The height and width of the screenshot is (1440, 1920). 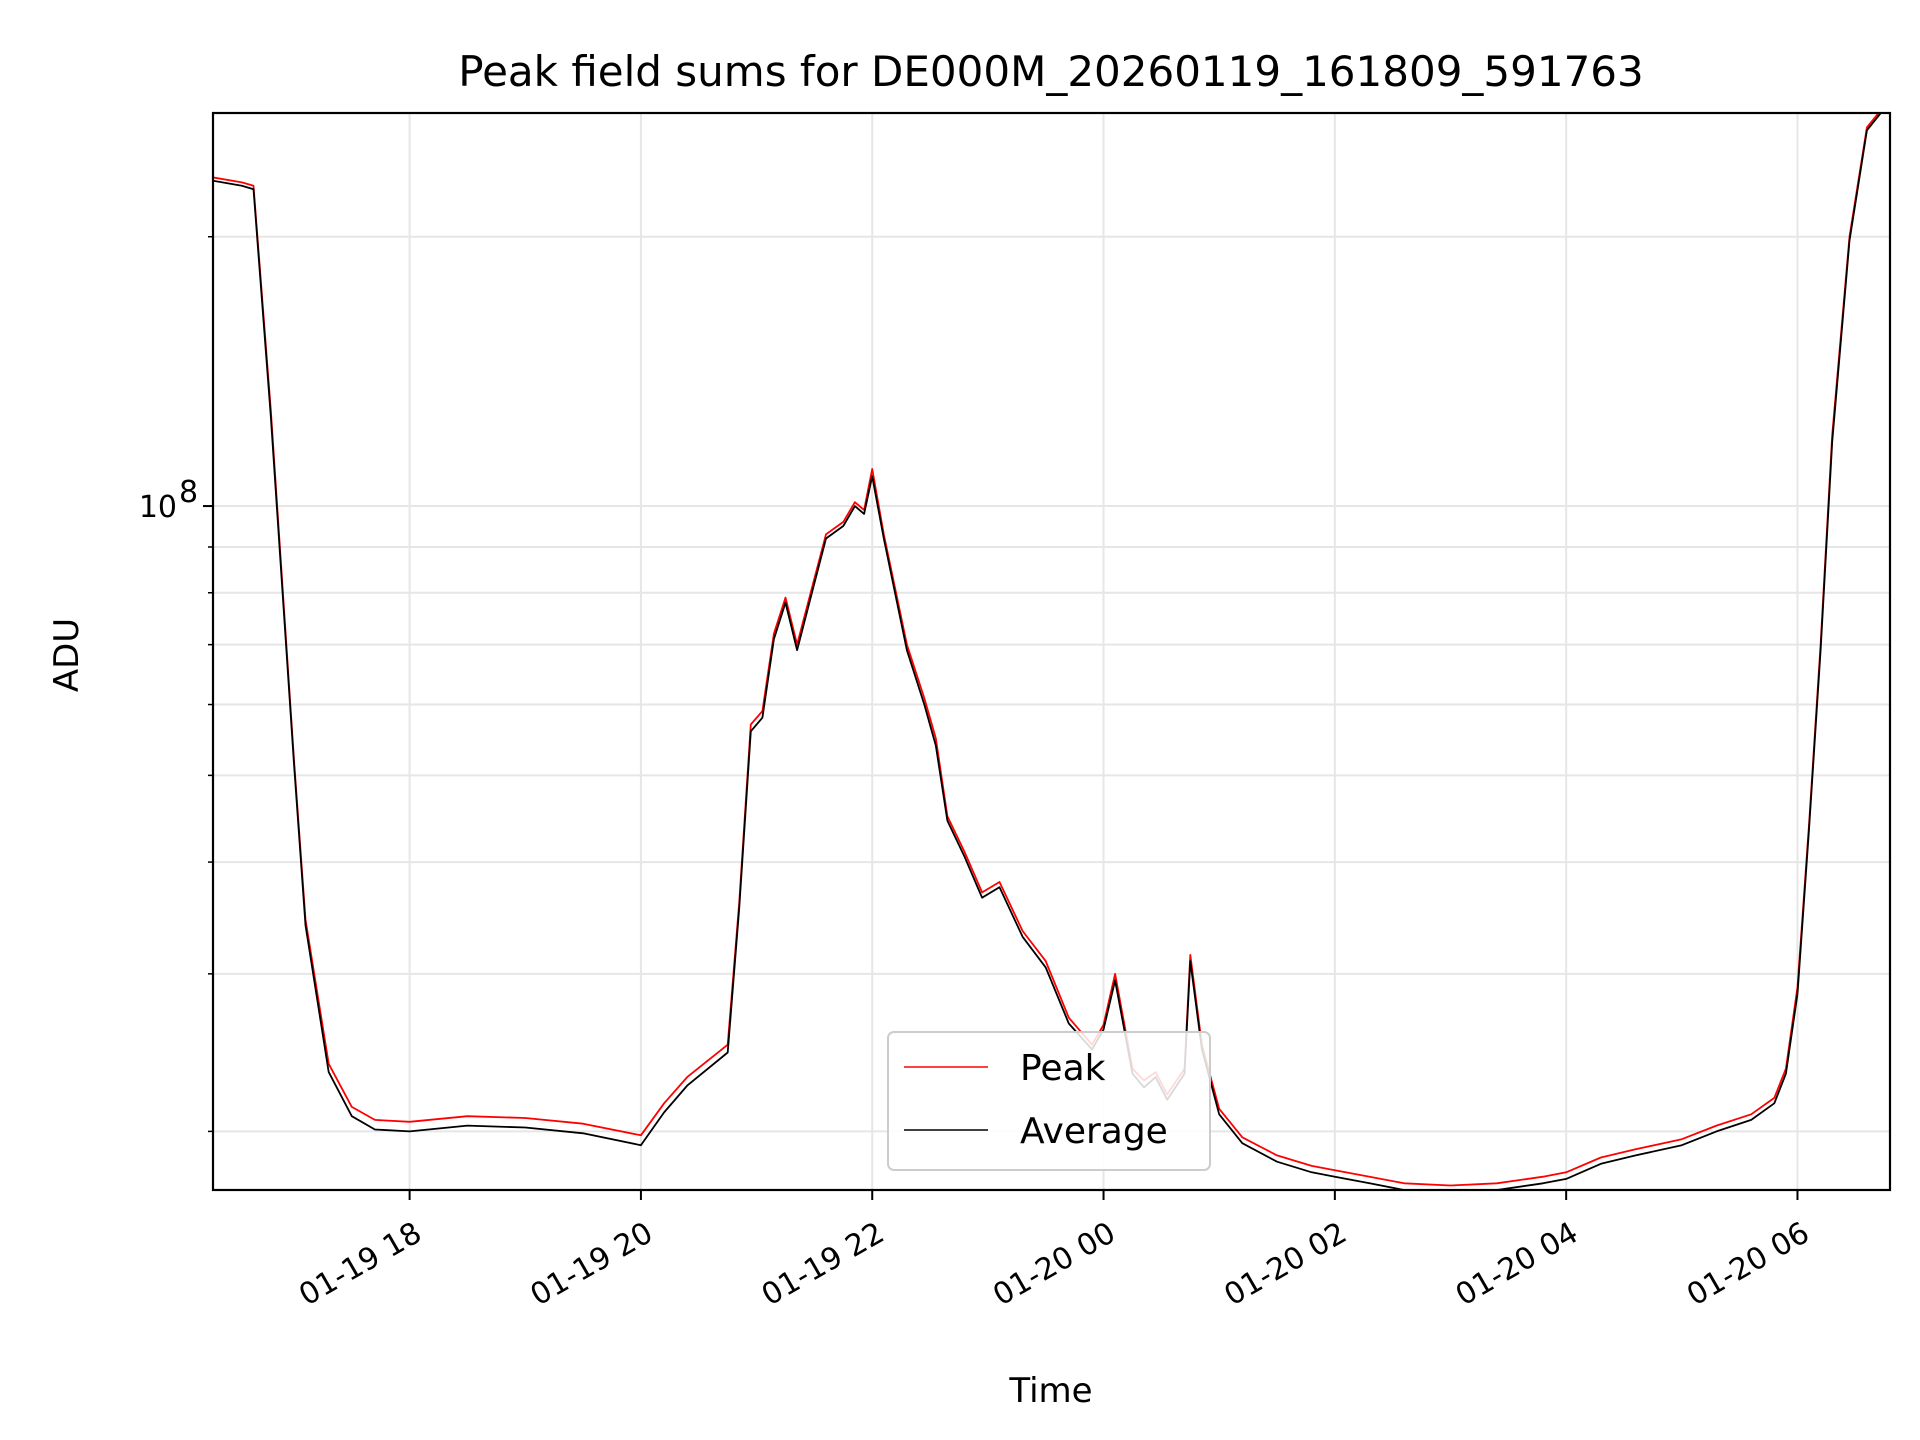 I want to click on legend-average-label: Average, so click(x=1094, y=1131).